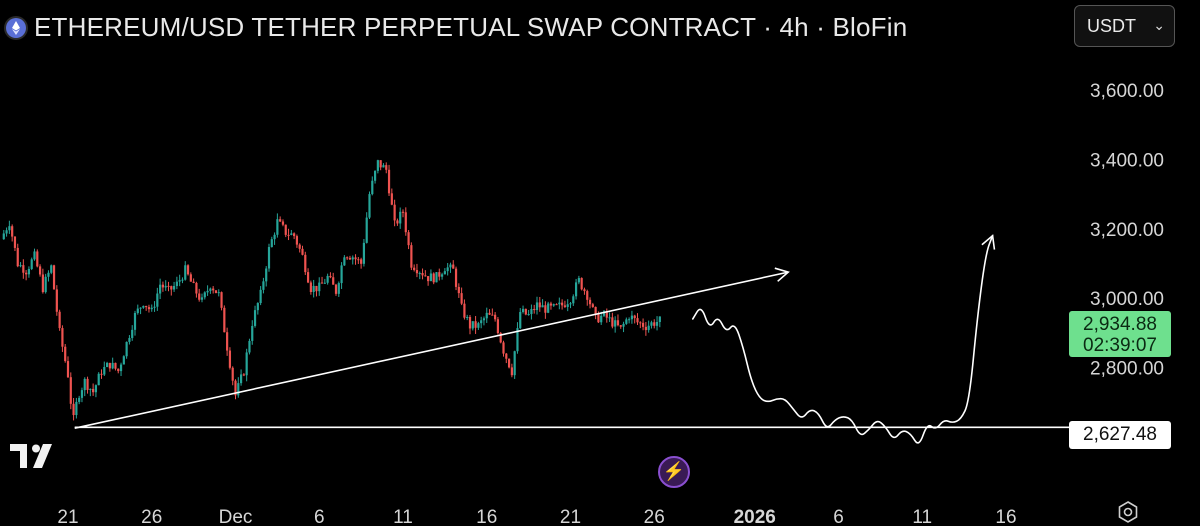 This screenshot has height=526, width=1200. I want to click on lightning-icon: ⚡, so click(674, 471).